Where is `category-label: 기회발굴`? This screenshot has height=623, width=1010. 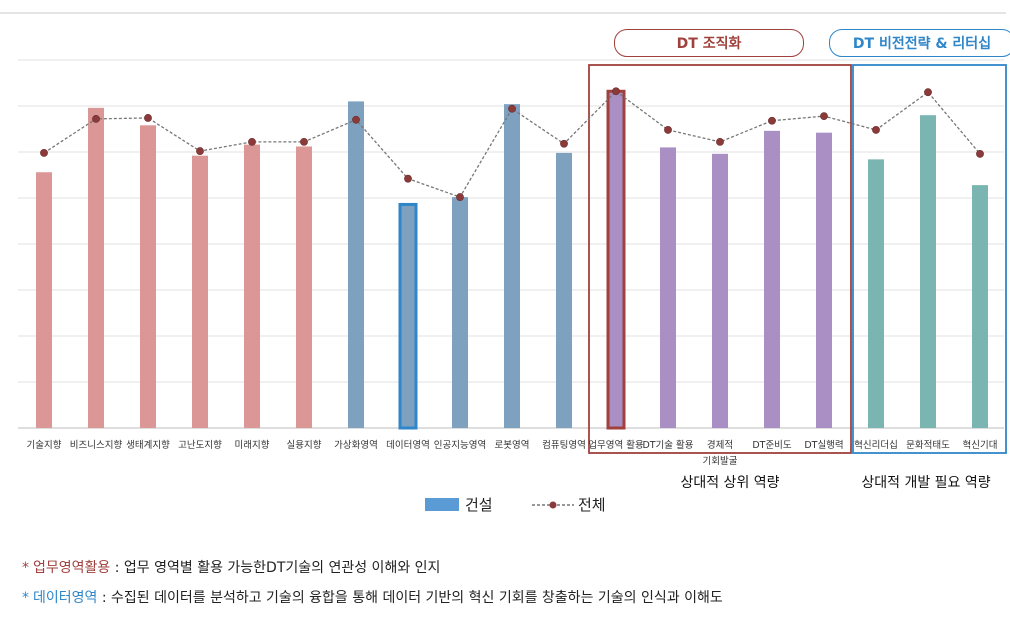
category-label: 기회발굴 is located at coordinates (720, 461).